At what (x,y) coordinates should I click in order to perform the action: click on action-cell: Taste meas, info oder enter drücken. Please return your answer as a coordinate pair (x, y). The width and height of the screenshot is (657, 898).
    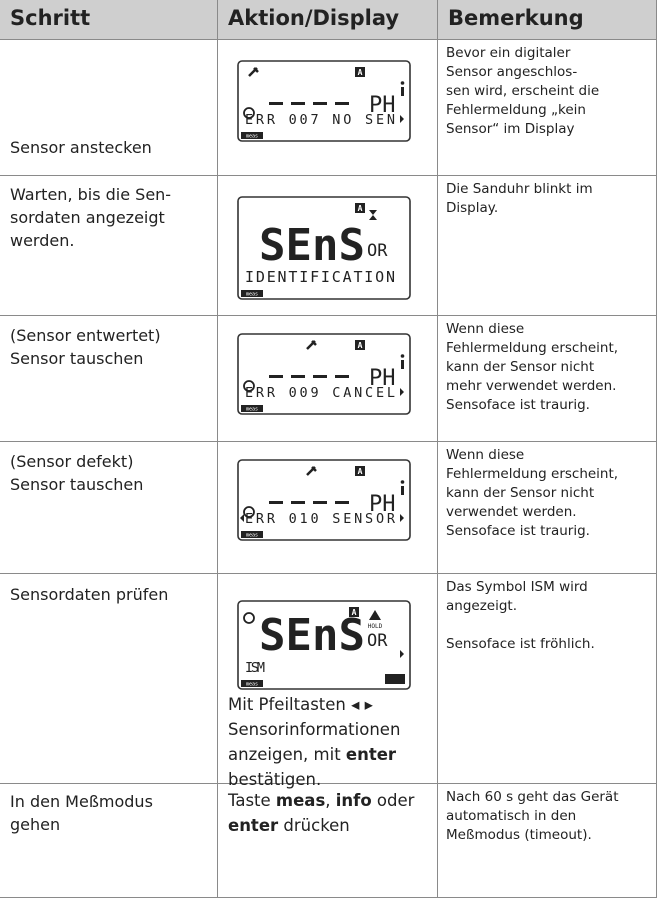
    Looking at the image, I should click on (328, 841).